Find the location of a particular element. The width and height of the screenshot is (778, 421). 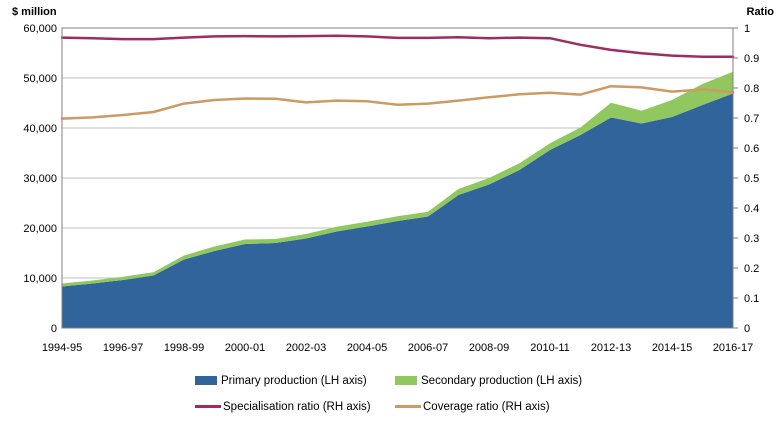

coverage-ratio-swatch is located at coordinates (408, 406).